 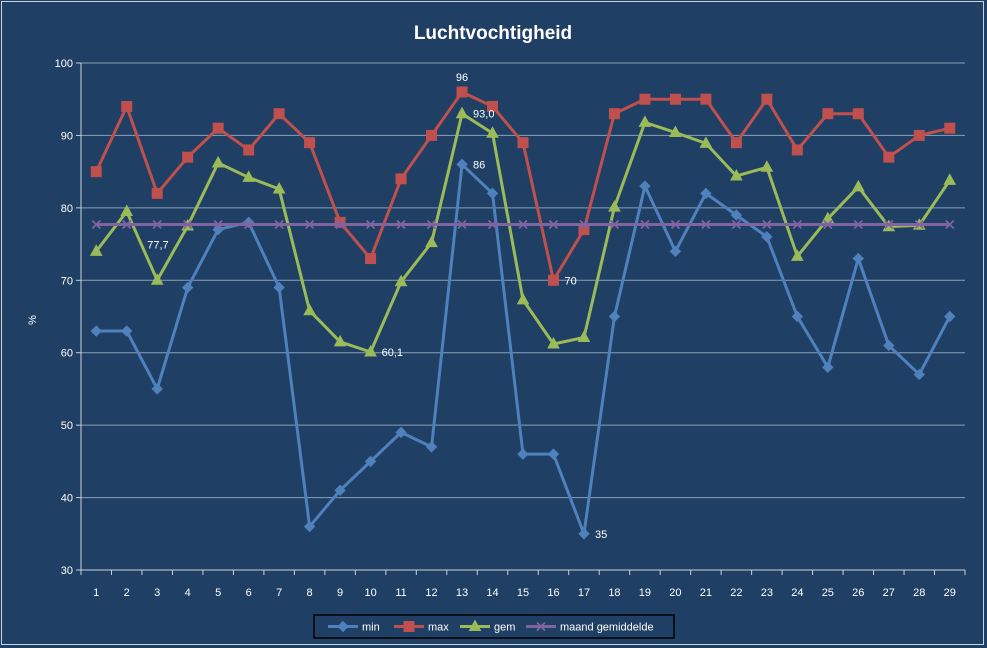 I want to click on x-tick-label: 8, so click(x=310, y=593).